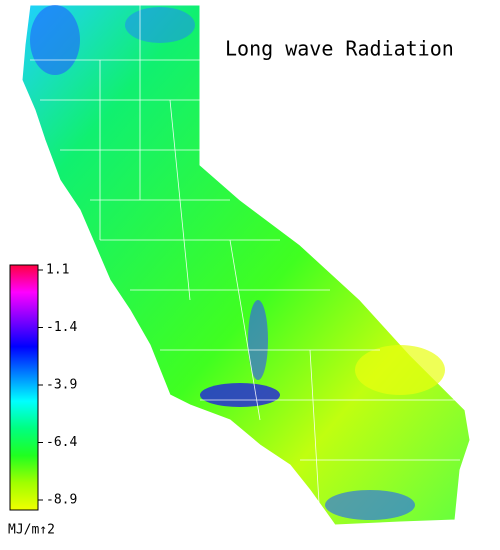  I want to click on colorbar-tick-label: -3.9, so click(61, 385).